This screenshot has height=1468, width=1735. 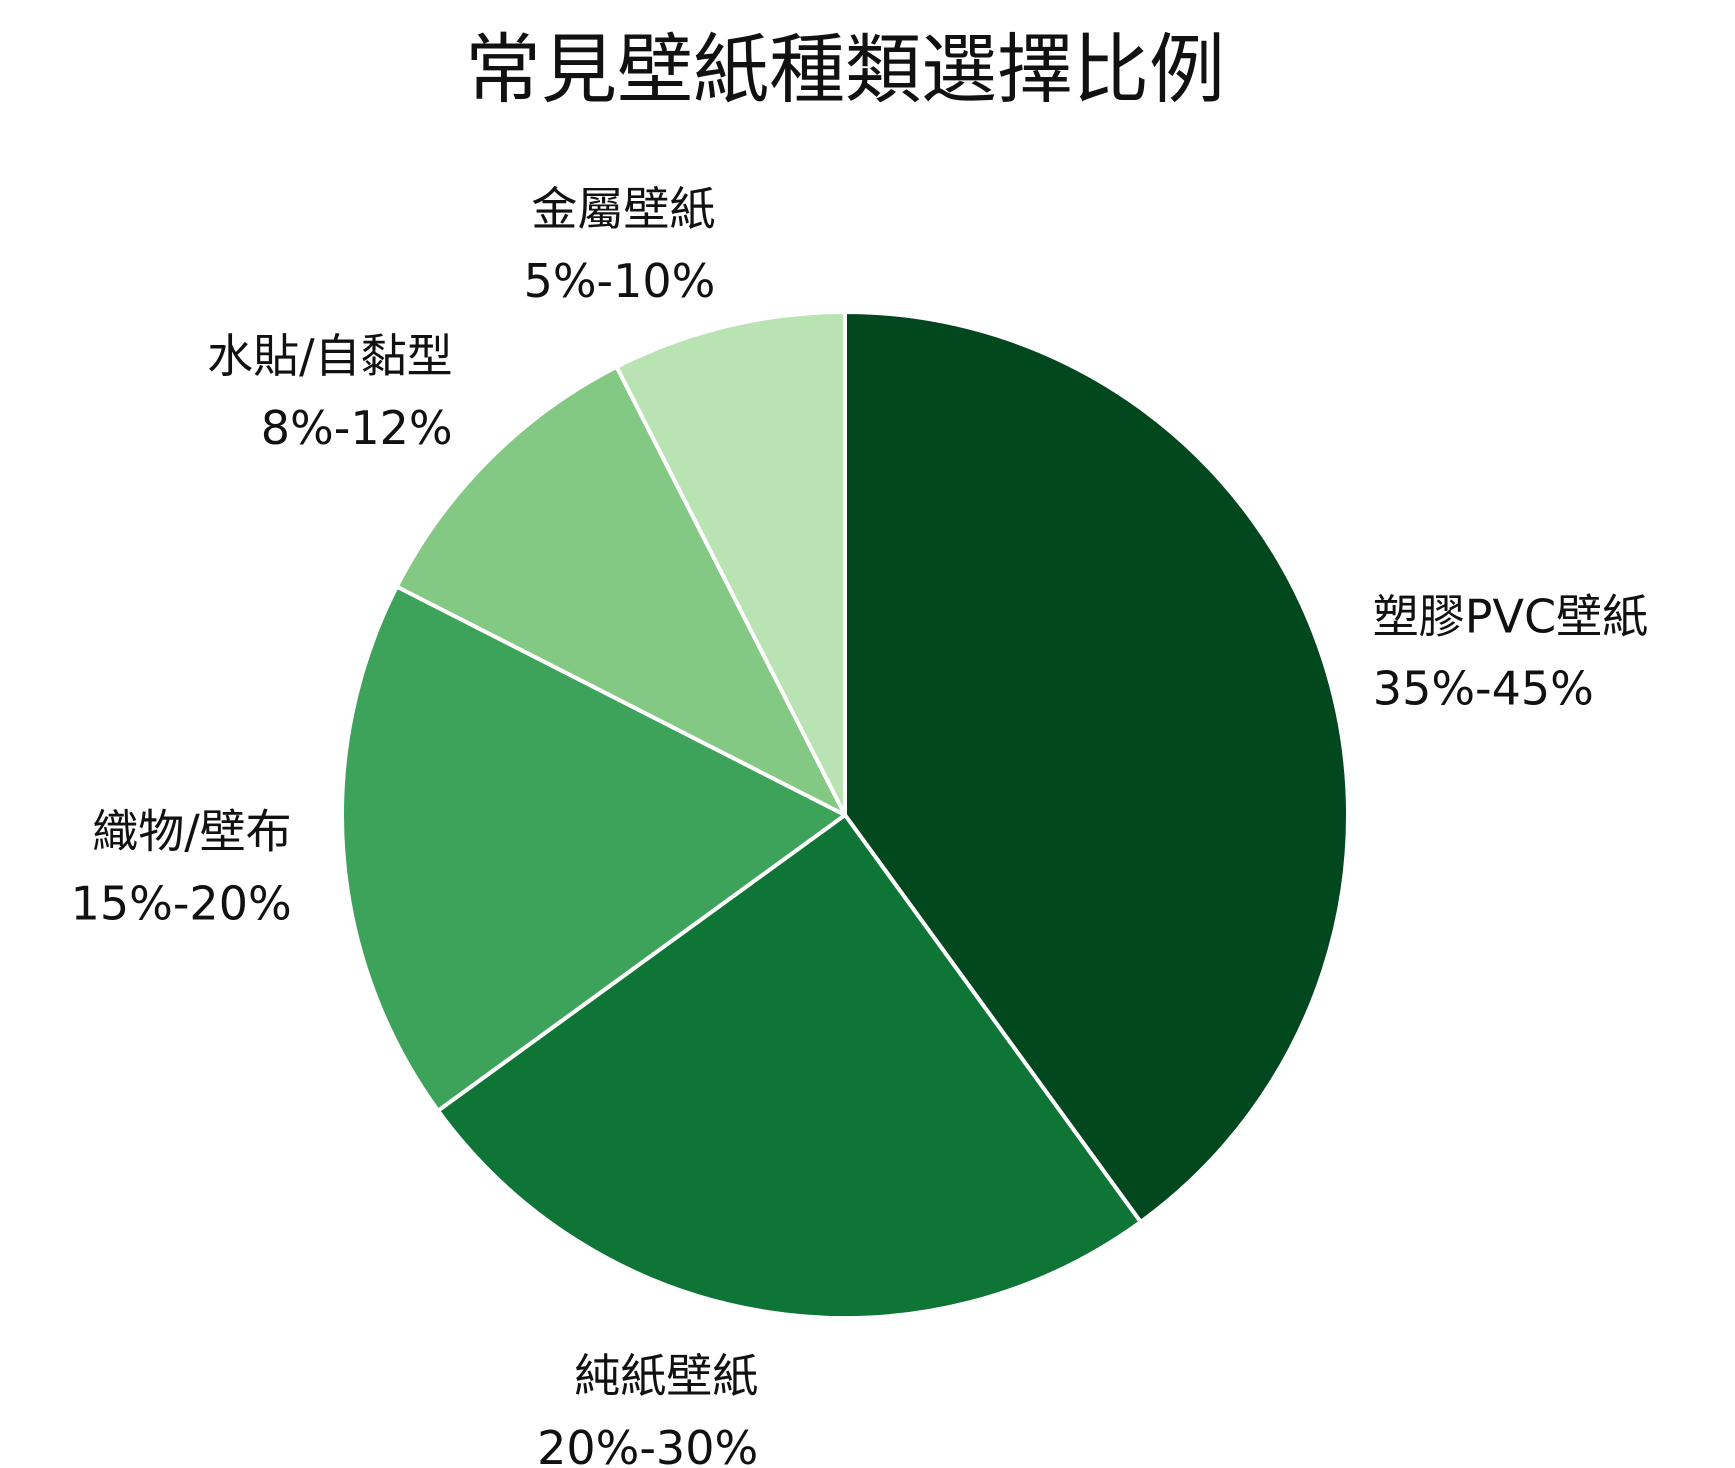 What do you see at coordinates (330, 356) in the screenshot?
I see `slice-3-label: 水貼/自黏型` at bounding box center [330, 356].